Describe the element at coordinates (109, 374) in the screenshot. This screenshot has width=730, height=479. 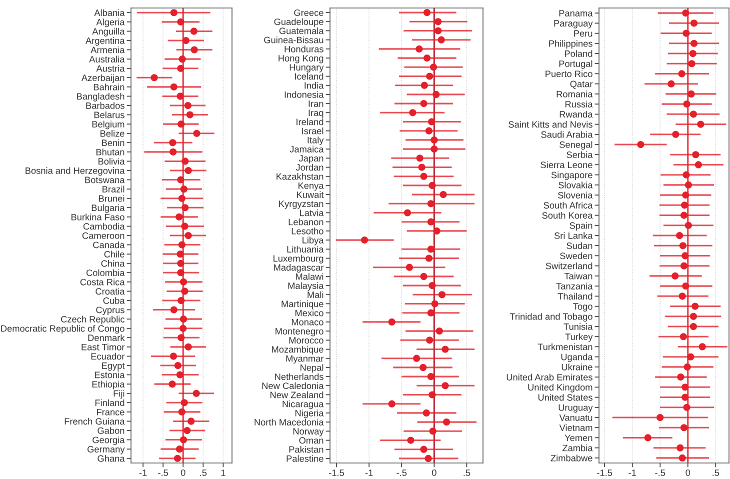
I see `y-tick-label: Estonia` at that location.